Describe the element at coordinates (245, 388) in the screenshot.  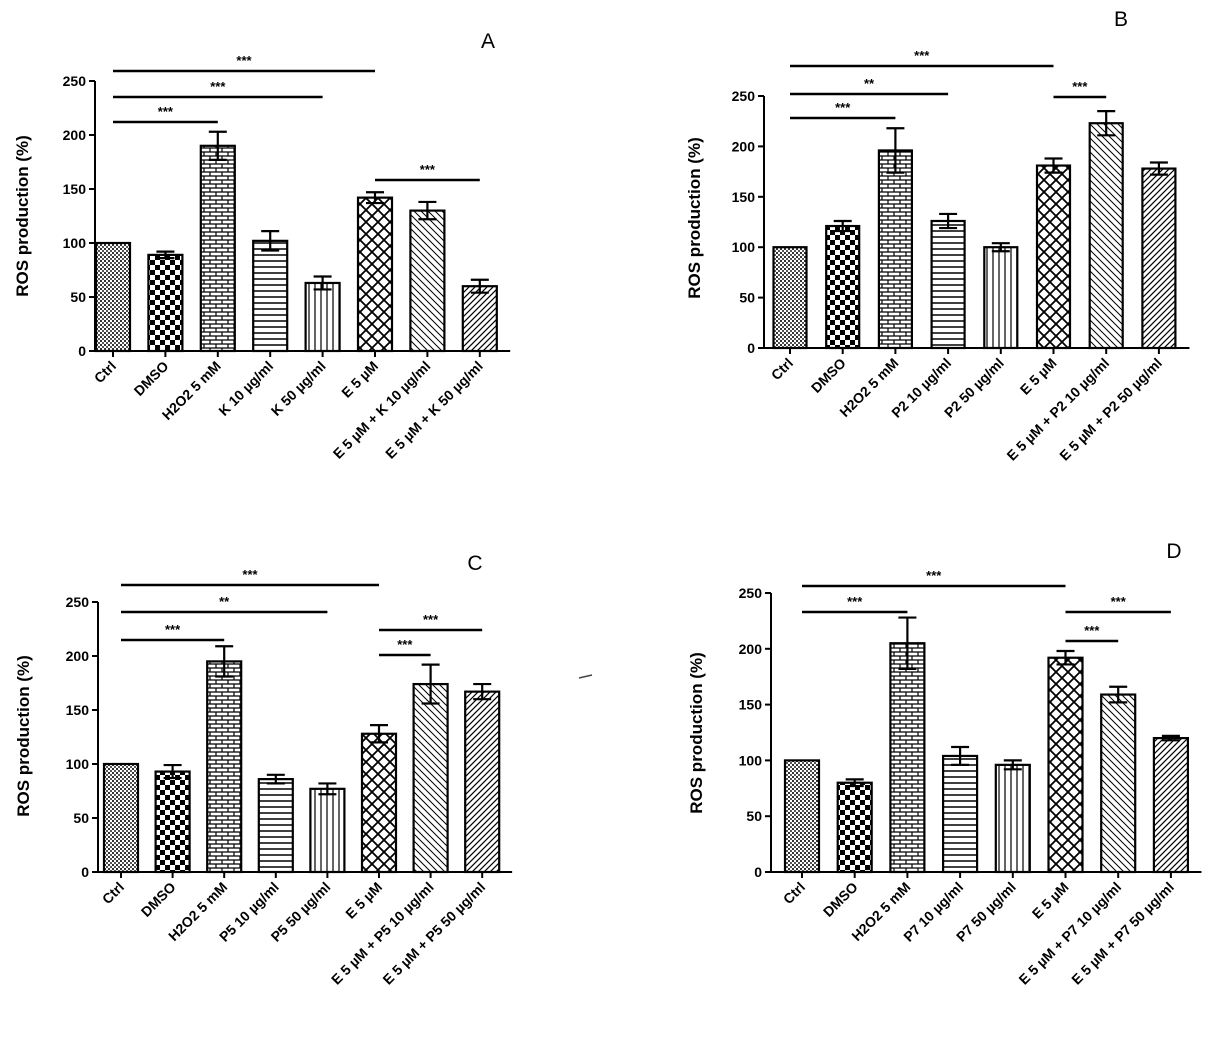
I see `x-tick-label: K 10 µg/ml` at that location.